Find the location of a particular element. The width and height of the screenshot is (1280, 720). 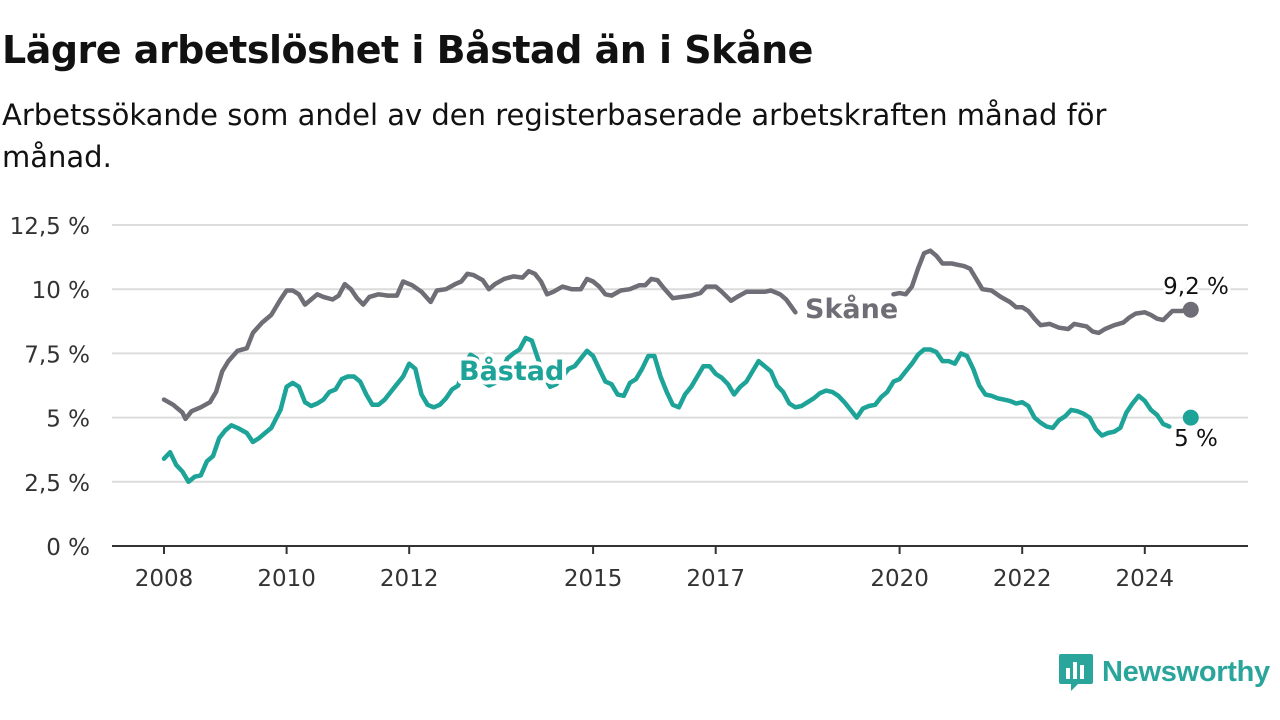

y-tick-label: 0 % is located at coordinates (68, 548).